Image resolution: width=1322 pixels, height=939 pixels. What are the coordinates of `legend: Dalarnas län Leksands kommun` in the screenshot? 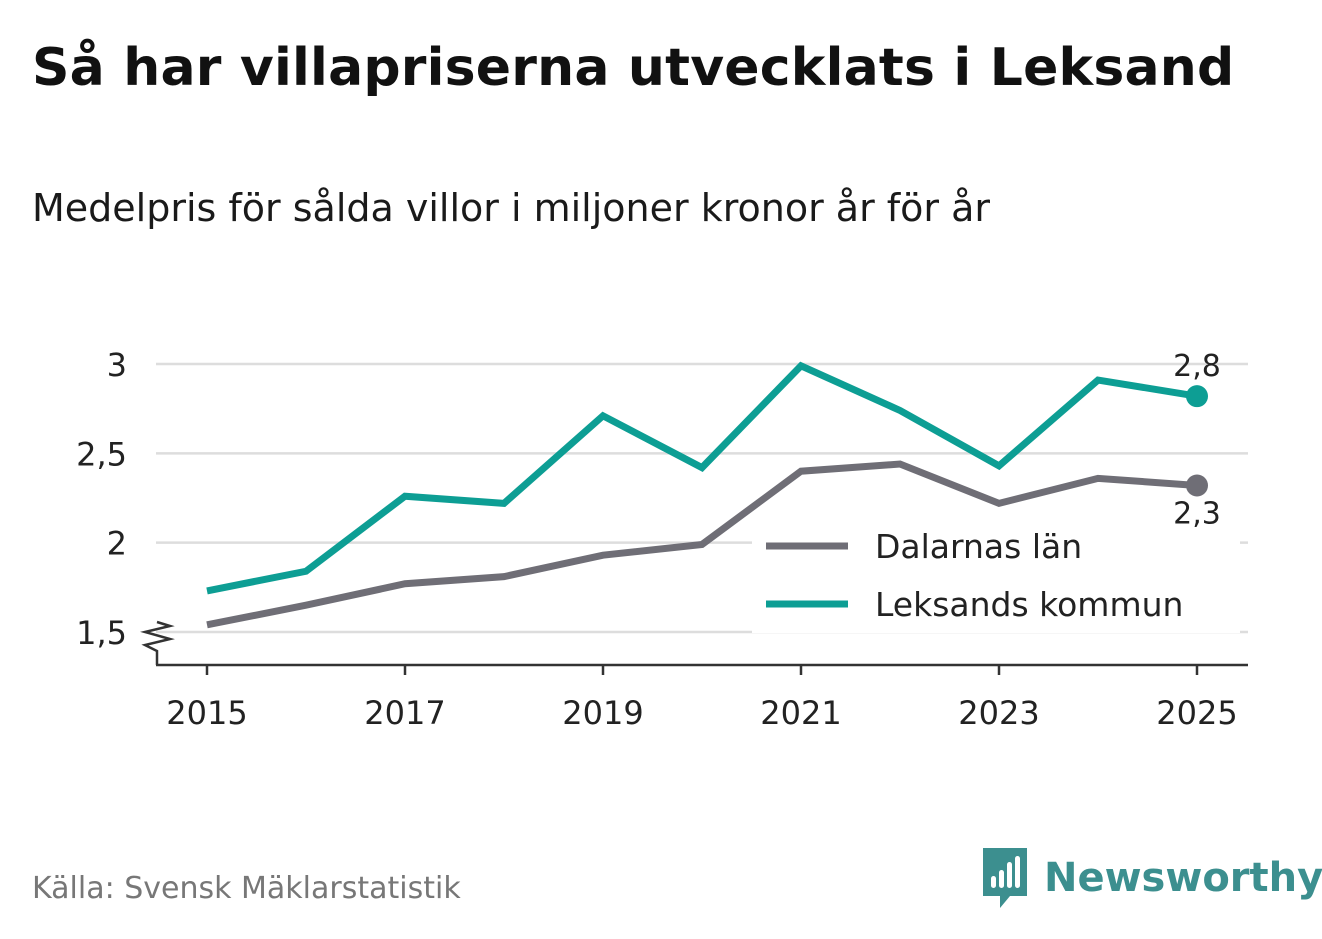 It's located at (996, 574).